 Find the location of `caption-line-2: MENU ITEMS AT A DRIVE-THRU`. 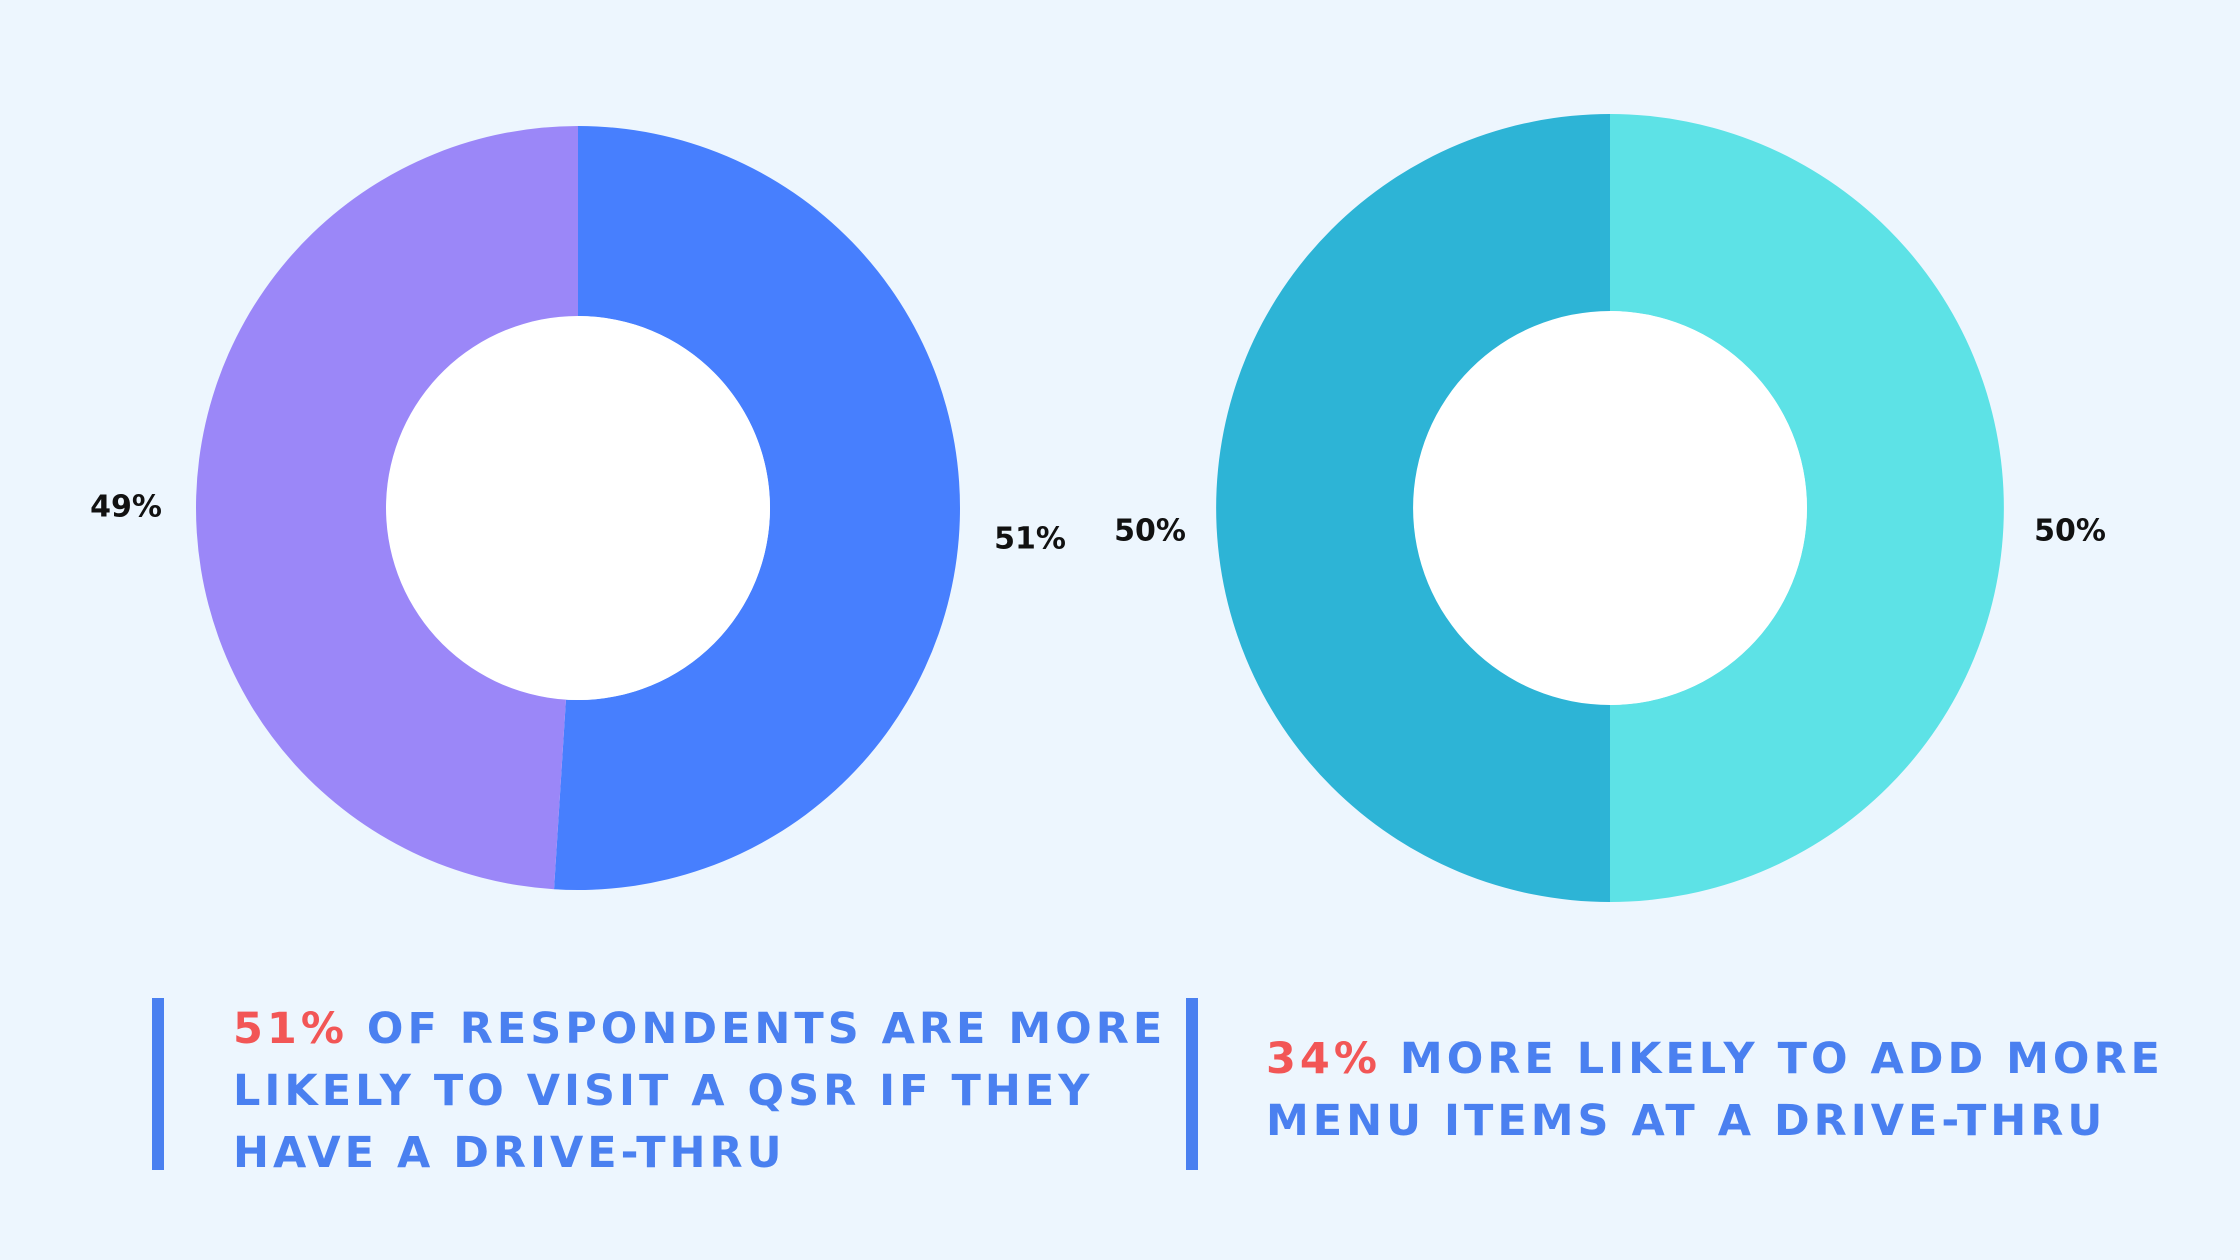

caption-line-2: MENU ITEMS AT A DRIVE-THRU is located at coordinates (1686, 1121).